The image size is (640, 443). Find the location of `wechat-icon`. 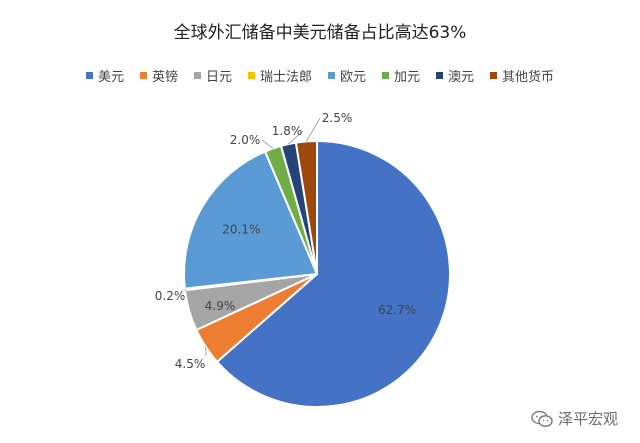

wechat-icon is located at coordinates (542, 418).